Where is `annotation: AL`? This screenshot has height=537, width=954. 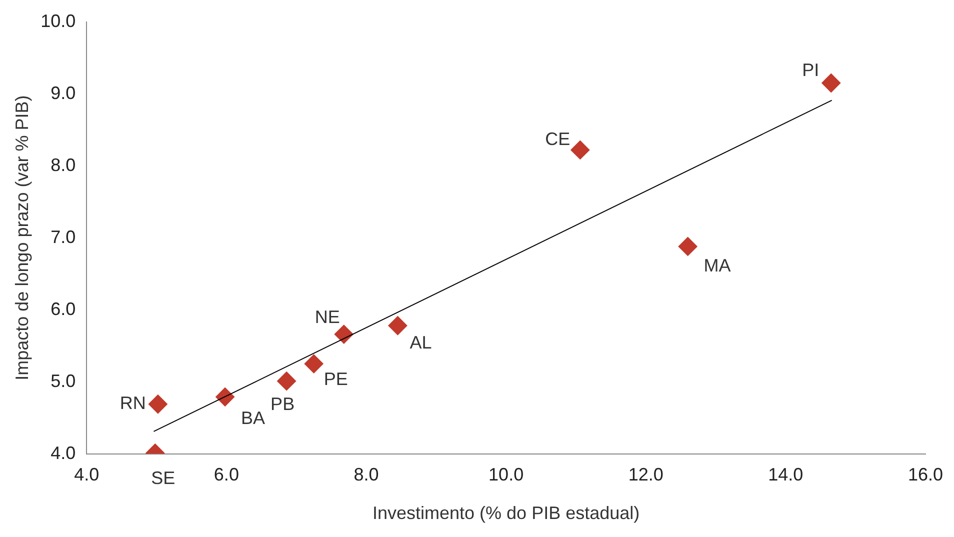 annotation: AL is located at coordinates (421, 342).